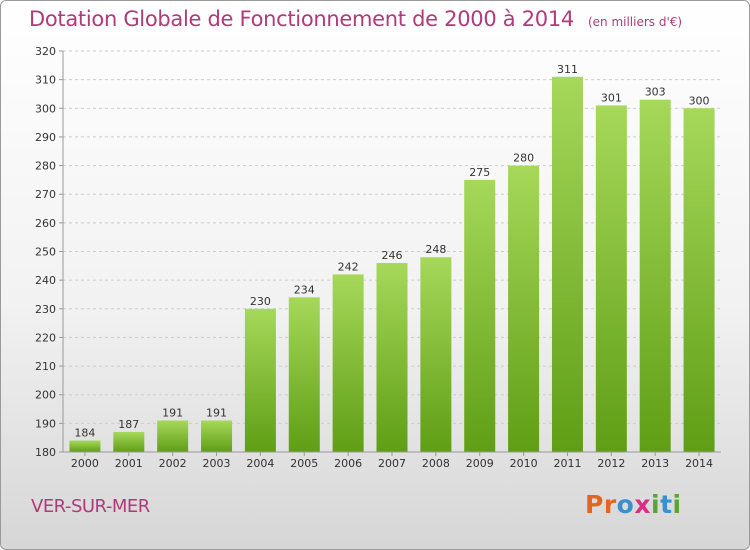 Image resolution: width=750 pixels, height=550 pixels. What do you see at coordinates (655, 275) in the screenshot?
I see `bar-2013` at bounding box center [655, 275].